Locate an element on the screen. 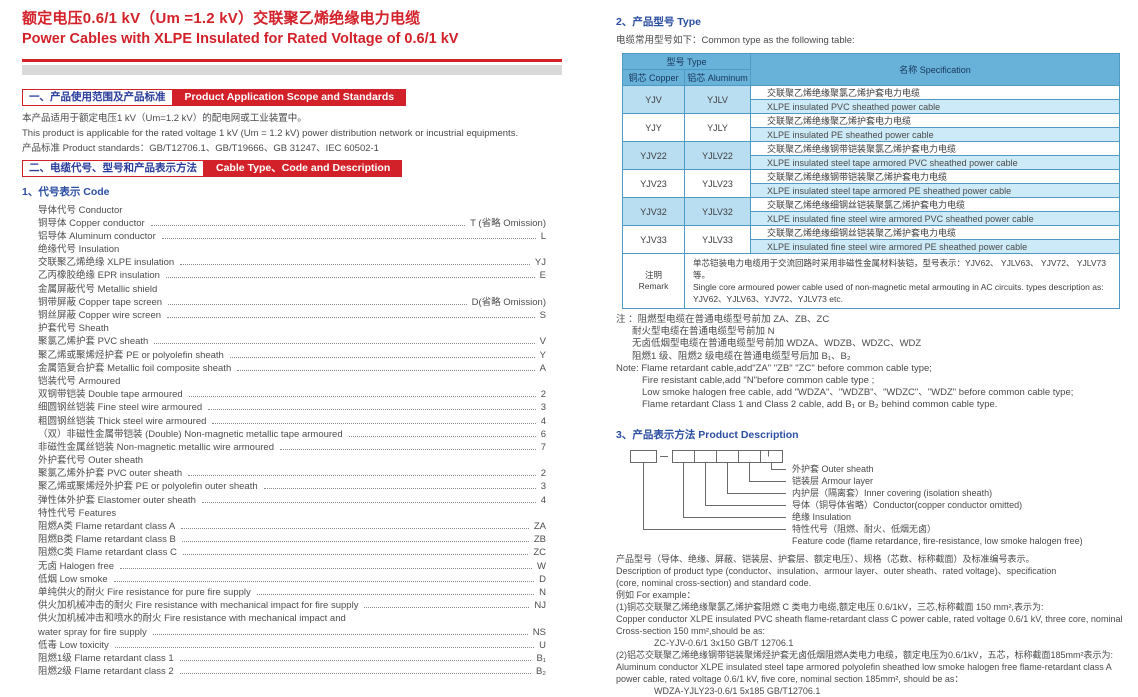 Image resolution: width=1138 pixels, height=697 pixels. page-title-zh: 额定电压0.6/1 kV（Um =1.2 kV）交联聚乙烯绝缘电力电缆 is located at coordinates (221, 18).